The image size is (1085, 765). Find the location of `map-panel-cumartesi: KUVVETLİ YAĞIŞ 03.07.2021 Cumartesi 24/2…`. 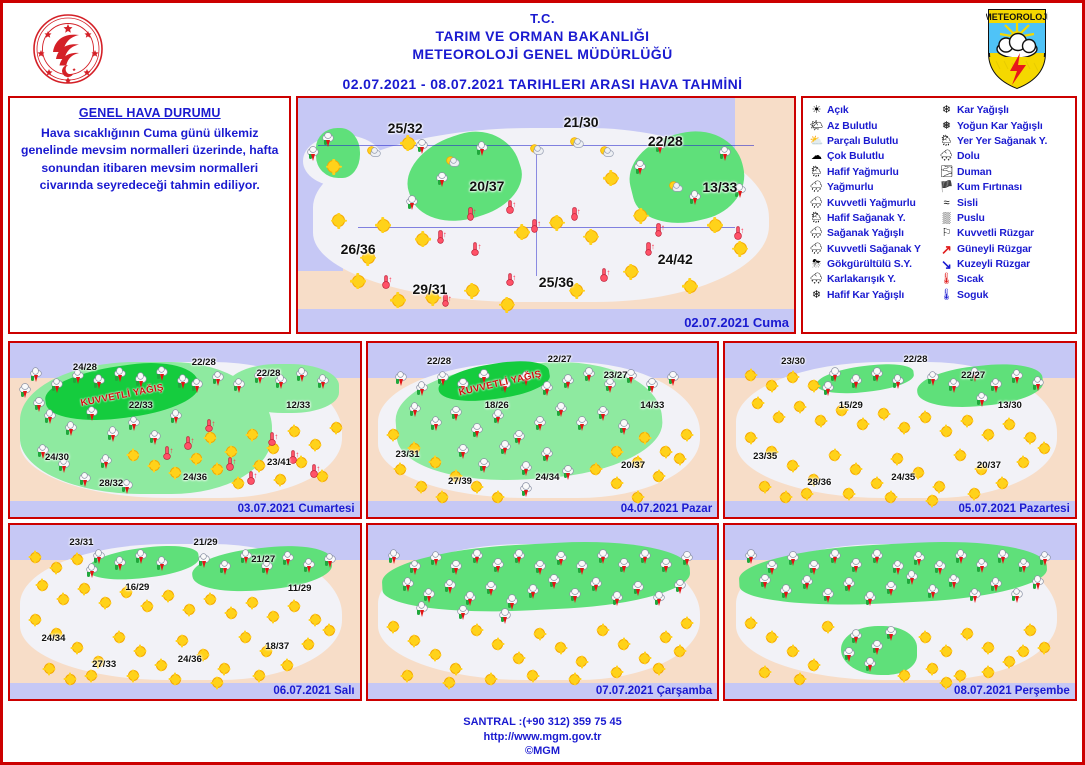

map-panel-cumartesi: KUVVETLİ YAĞIŞ 03.07.2021 Cumartesi 24/2… is located at coordinates (185, 430).